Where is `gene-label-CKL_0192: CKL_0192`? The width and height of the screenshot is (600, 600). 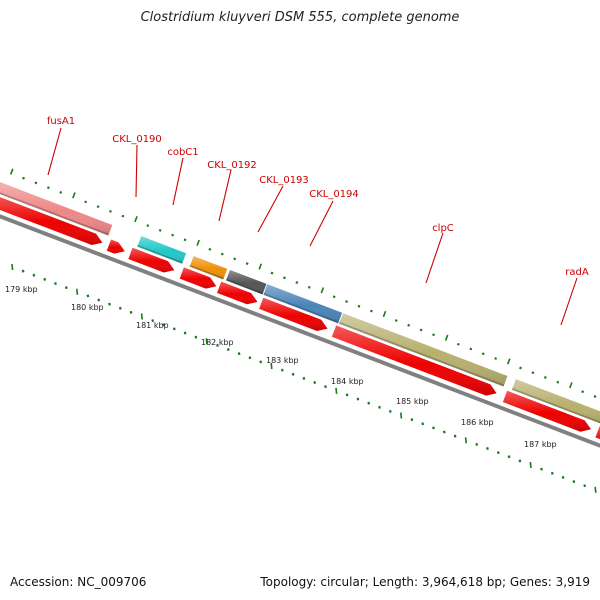 gene-label-CKL_0192: CKL_0192 is located at coordinates (232, 165).